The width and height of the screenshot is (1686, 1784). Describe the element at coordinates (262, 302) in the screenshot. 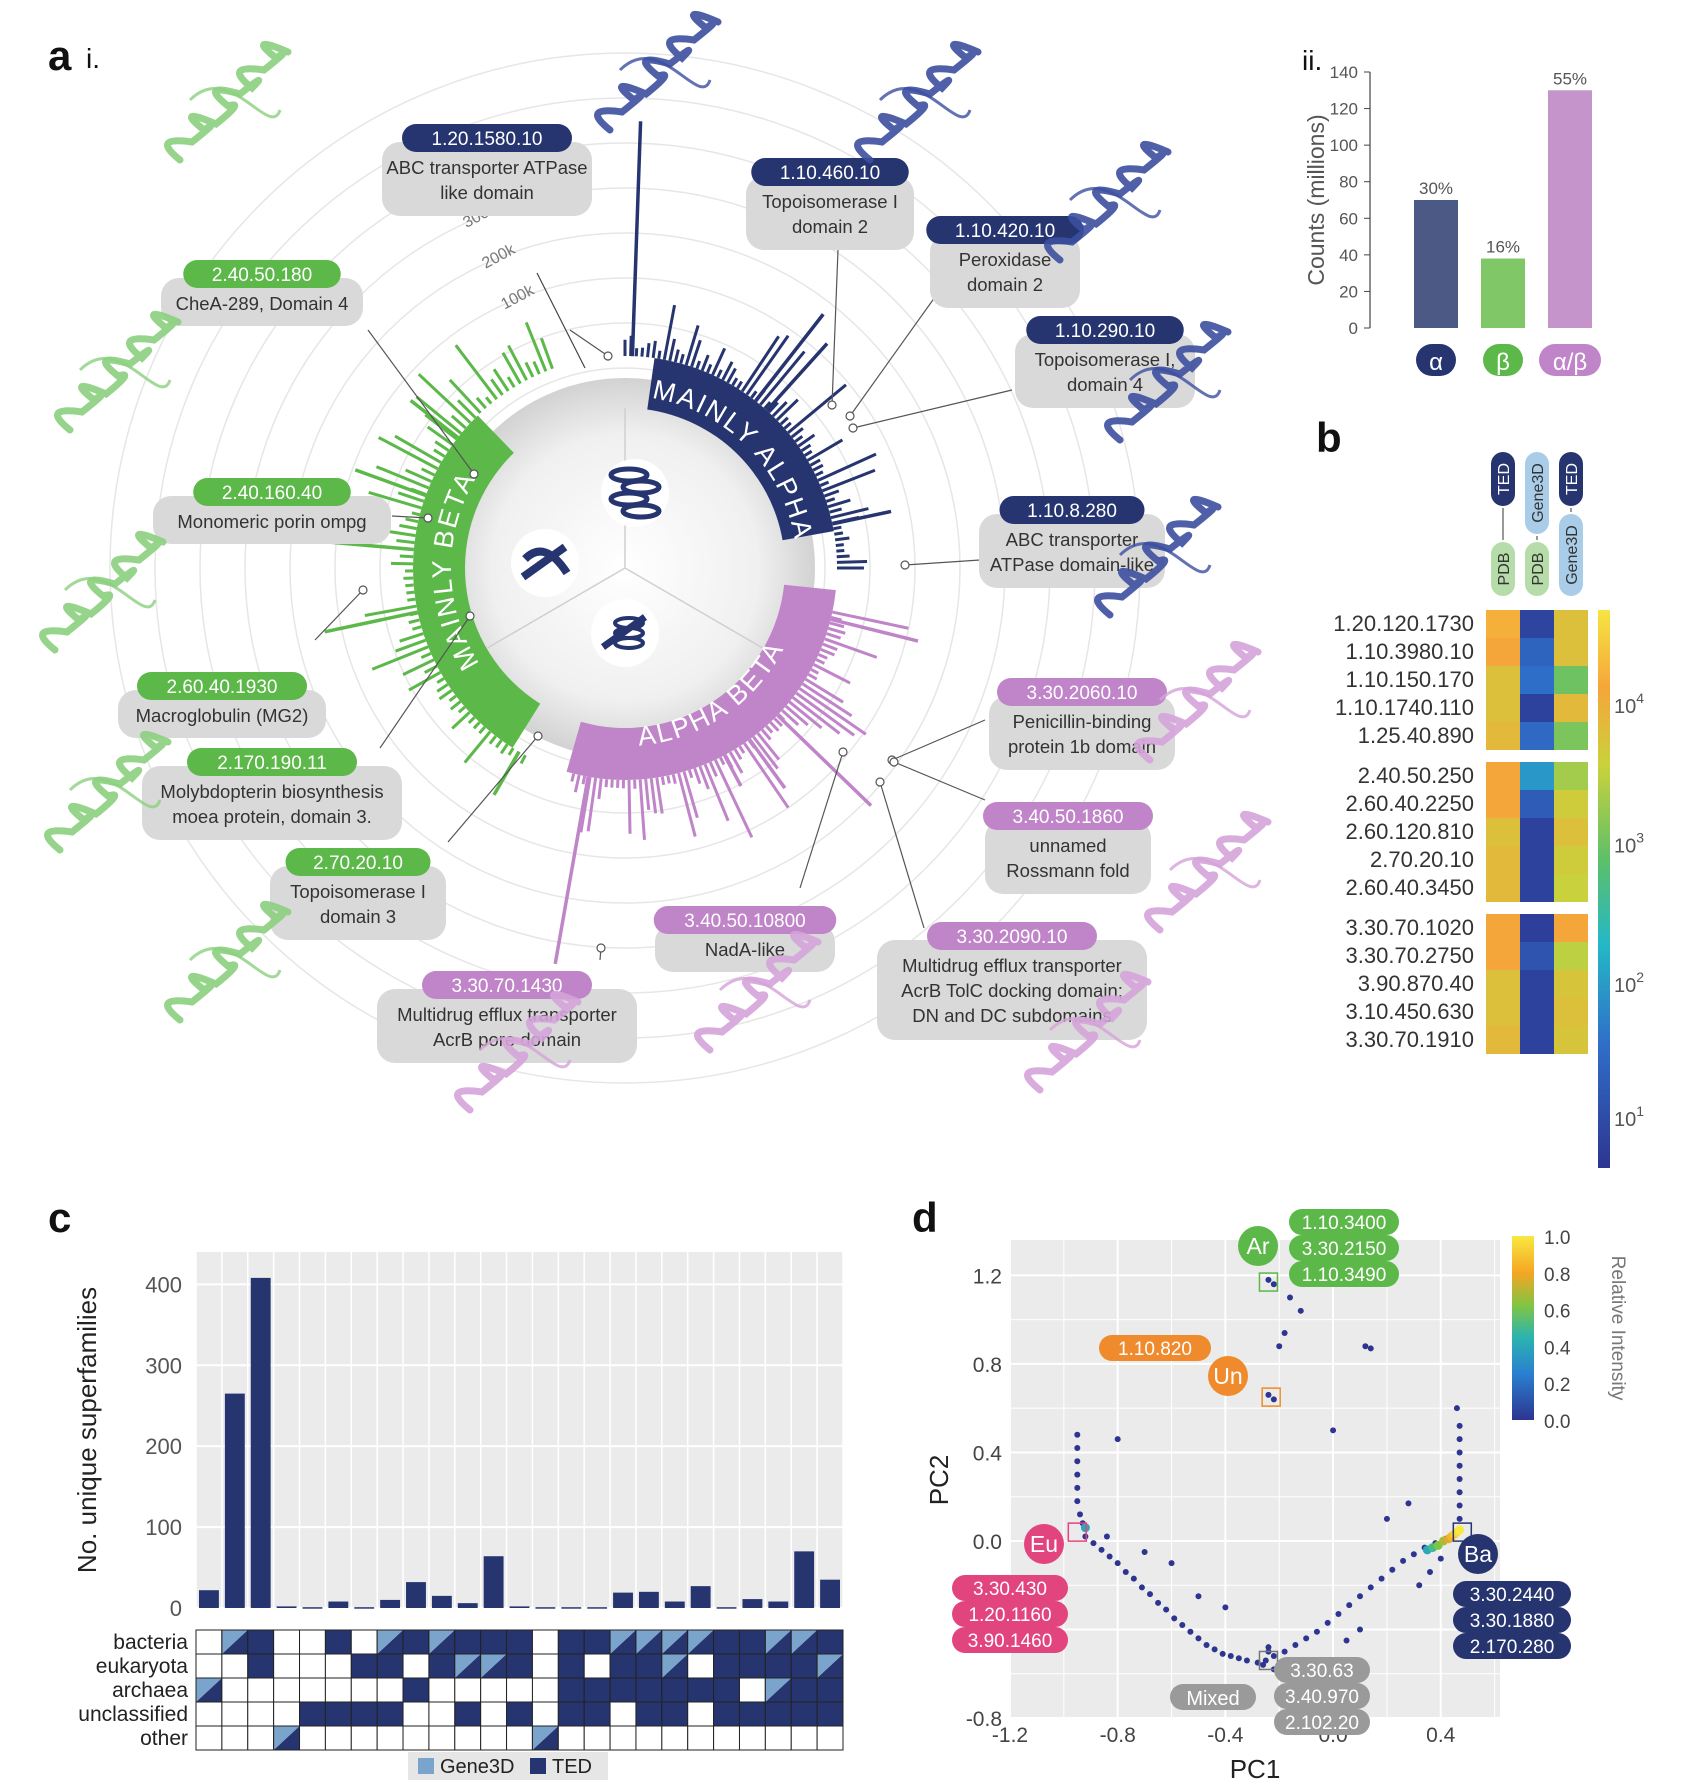

I see `annotation-box` at that location.